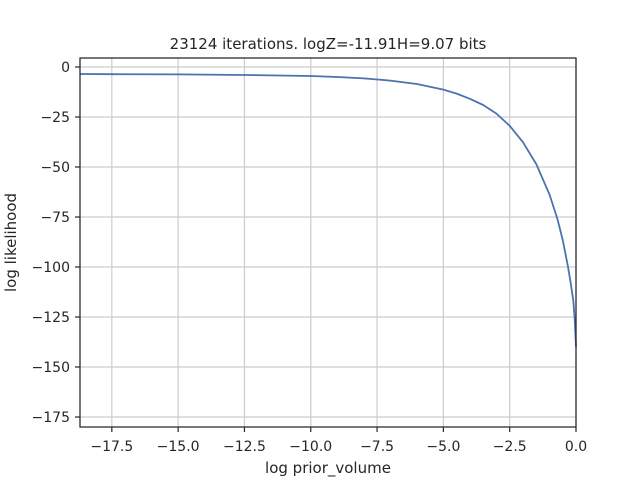 The image size is (640, 480). Describe the element at coordinates (328, 468) in the screenshot. I see `x-axis-label: log prior_volume` at that location.